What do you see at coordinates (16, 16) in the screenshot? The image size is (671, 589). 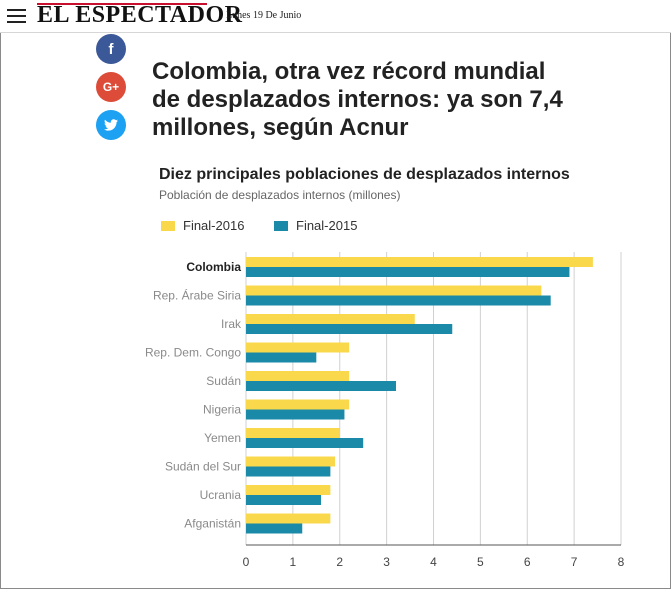 I see `menu-icon` at bounding box center [16, 16].